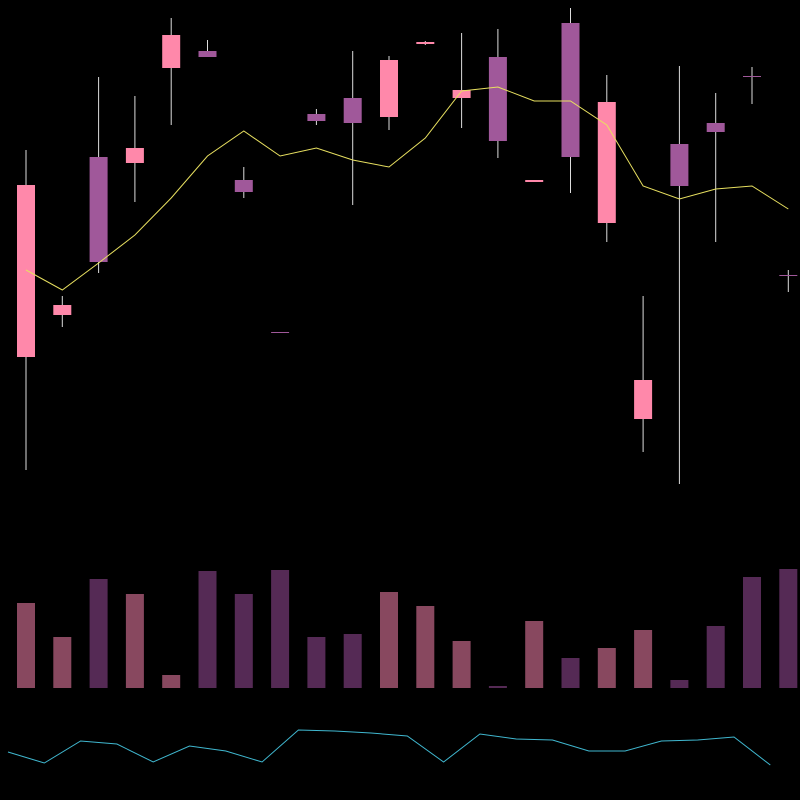  What do you see at coordinates (389, 747) in the screenshot?
I see `indicator-line` at bounding box center [389, 747].